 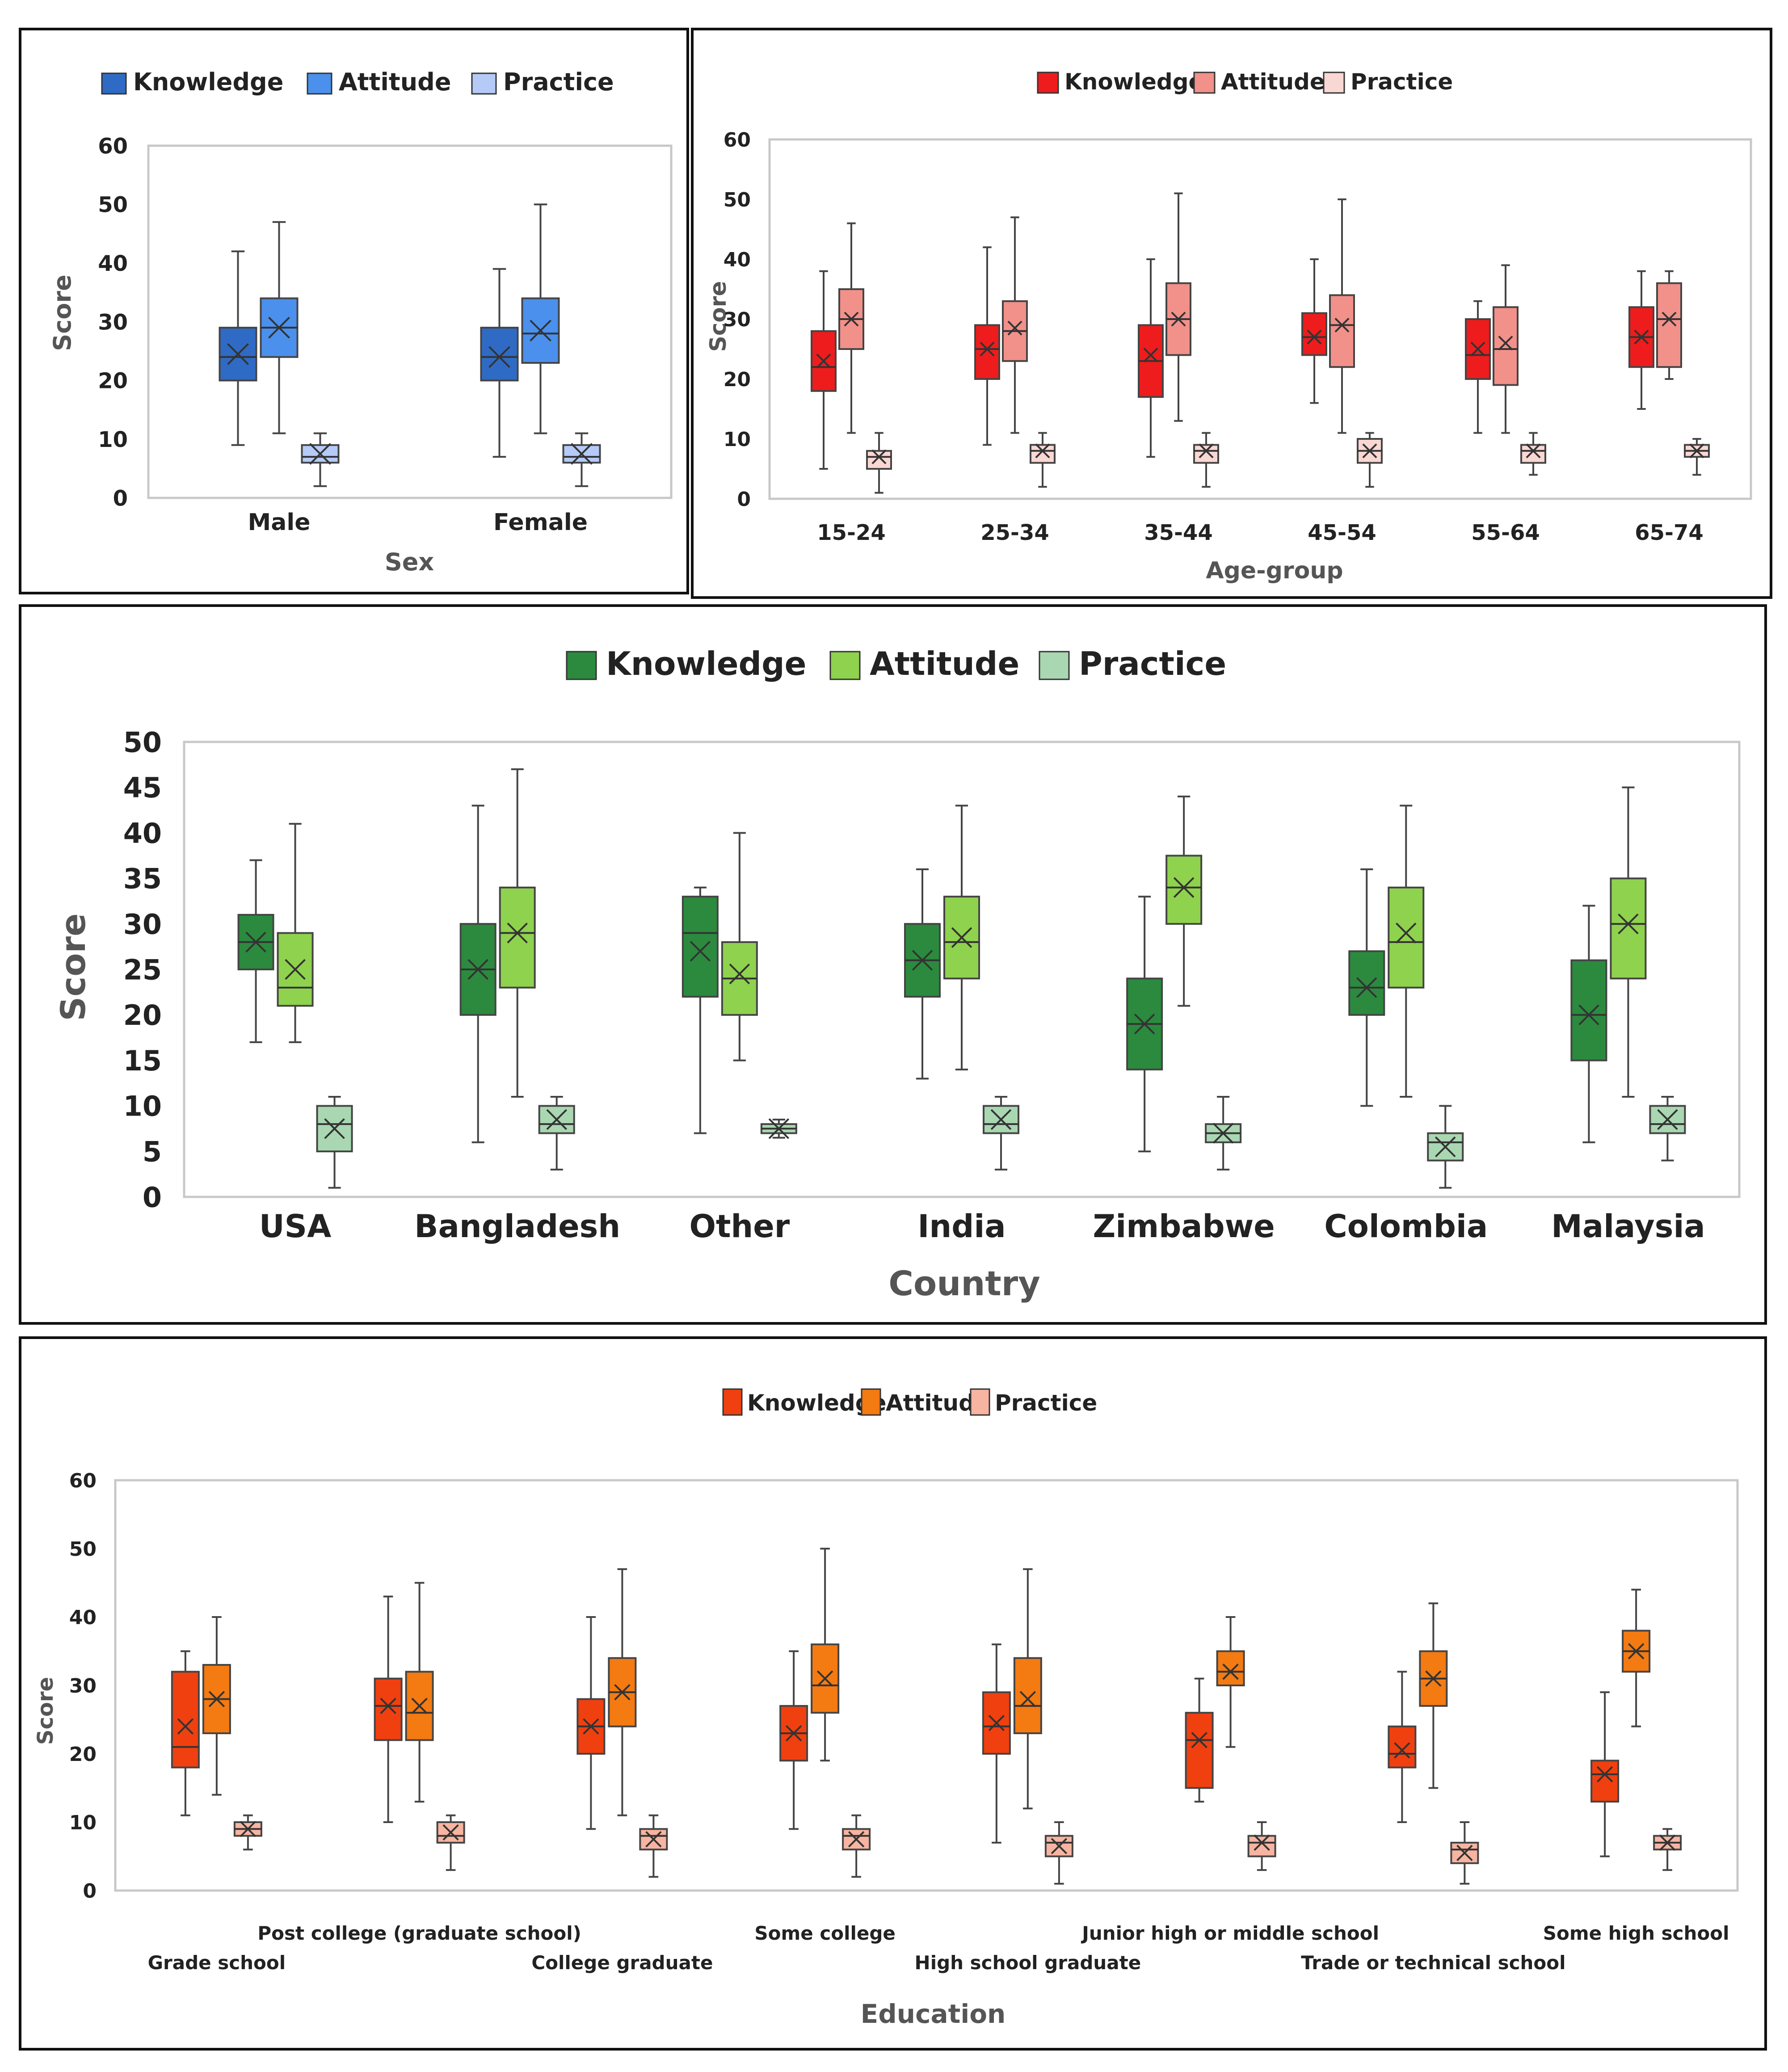 I want to click on y-tick-label: 30, so click(x=113, y=322).